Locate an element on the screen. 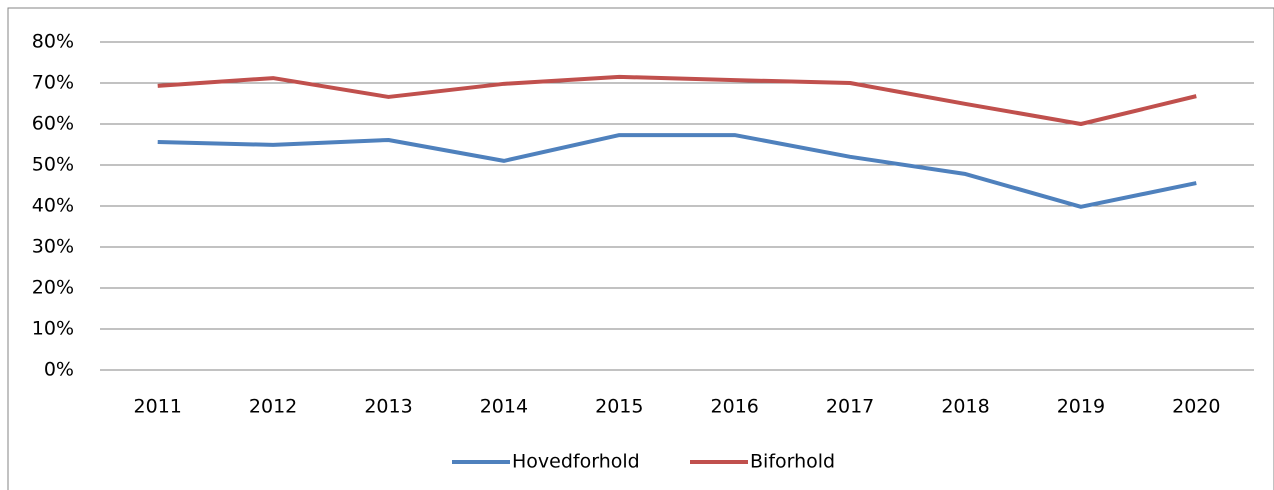 This screenshot has height=490, width=1274. x-tick-label: 2017 is located at coordinates (850, 407).